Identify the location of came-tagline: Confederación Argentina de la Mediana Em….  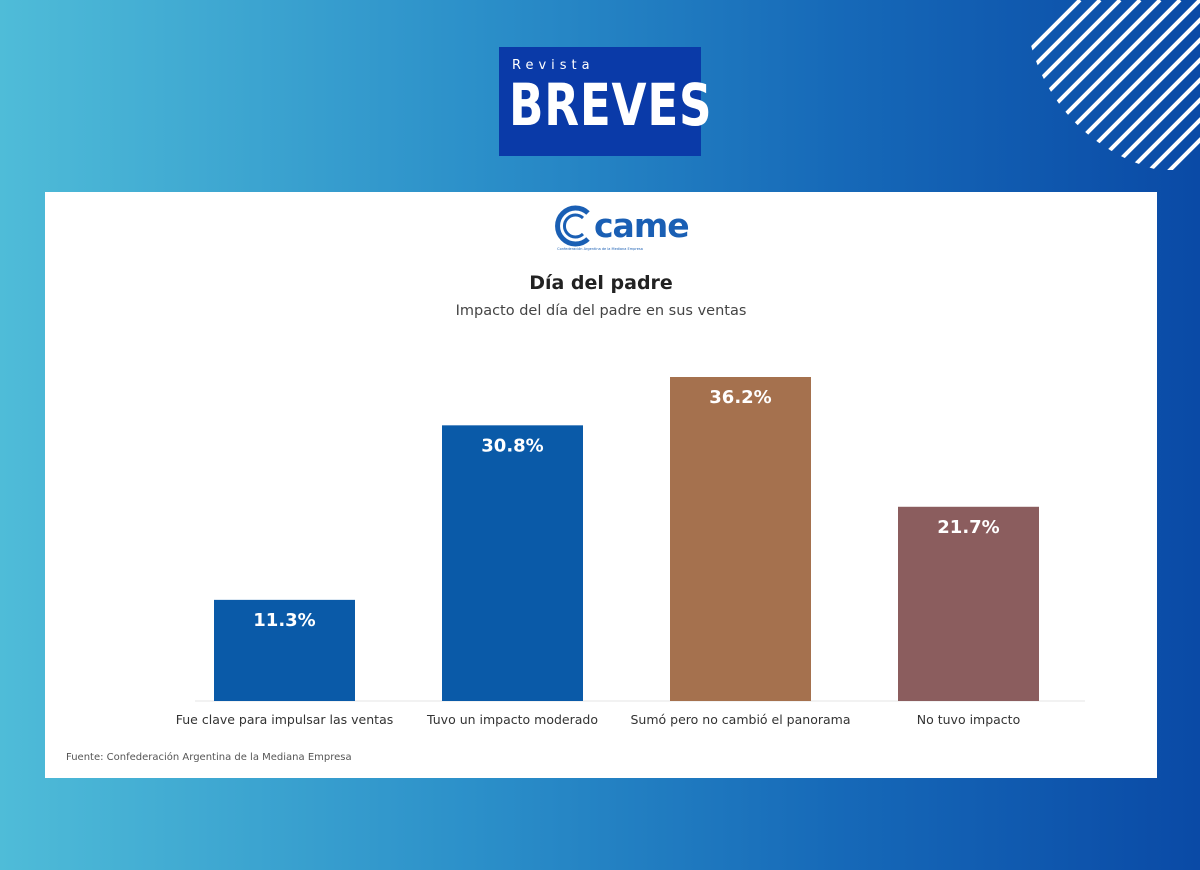
(600, 249).